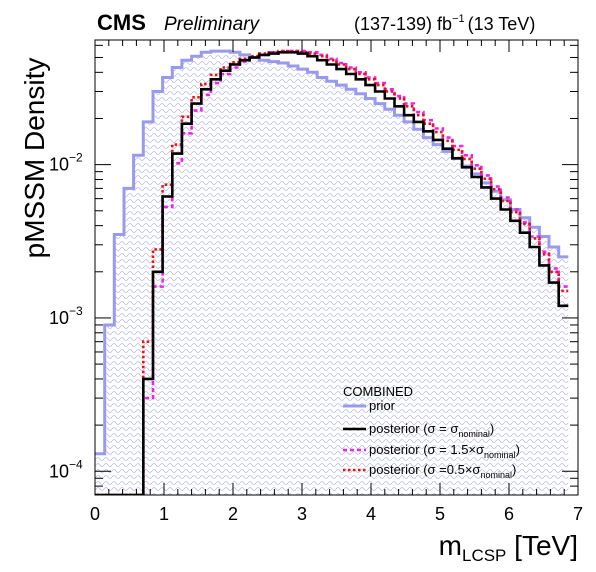 The width and height of the screenshot is (596, 572). Describe the element at coordinates (440, 514) in the screenshot. I see `x-tick-label: 5` at that location.